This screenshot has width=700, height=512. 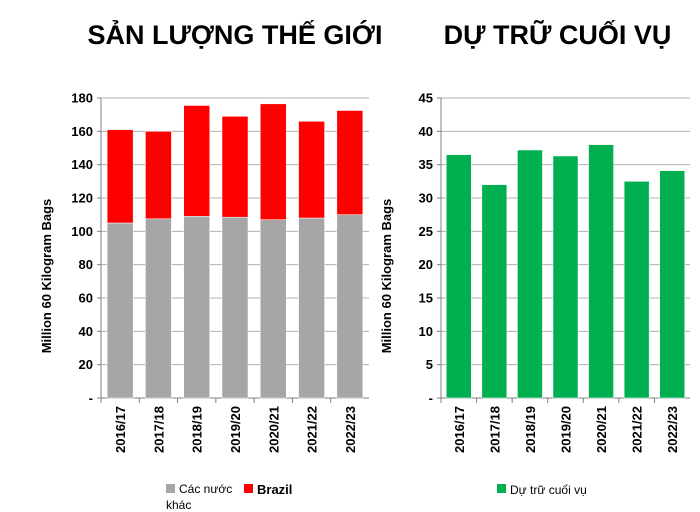 What do you see at coordinates (459, 429) in the screenshot?
I see `stocks-category-label: 2016/17` at bounding box center [459, 429].